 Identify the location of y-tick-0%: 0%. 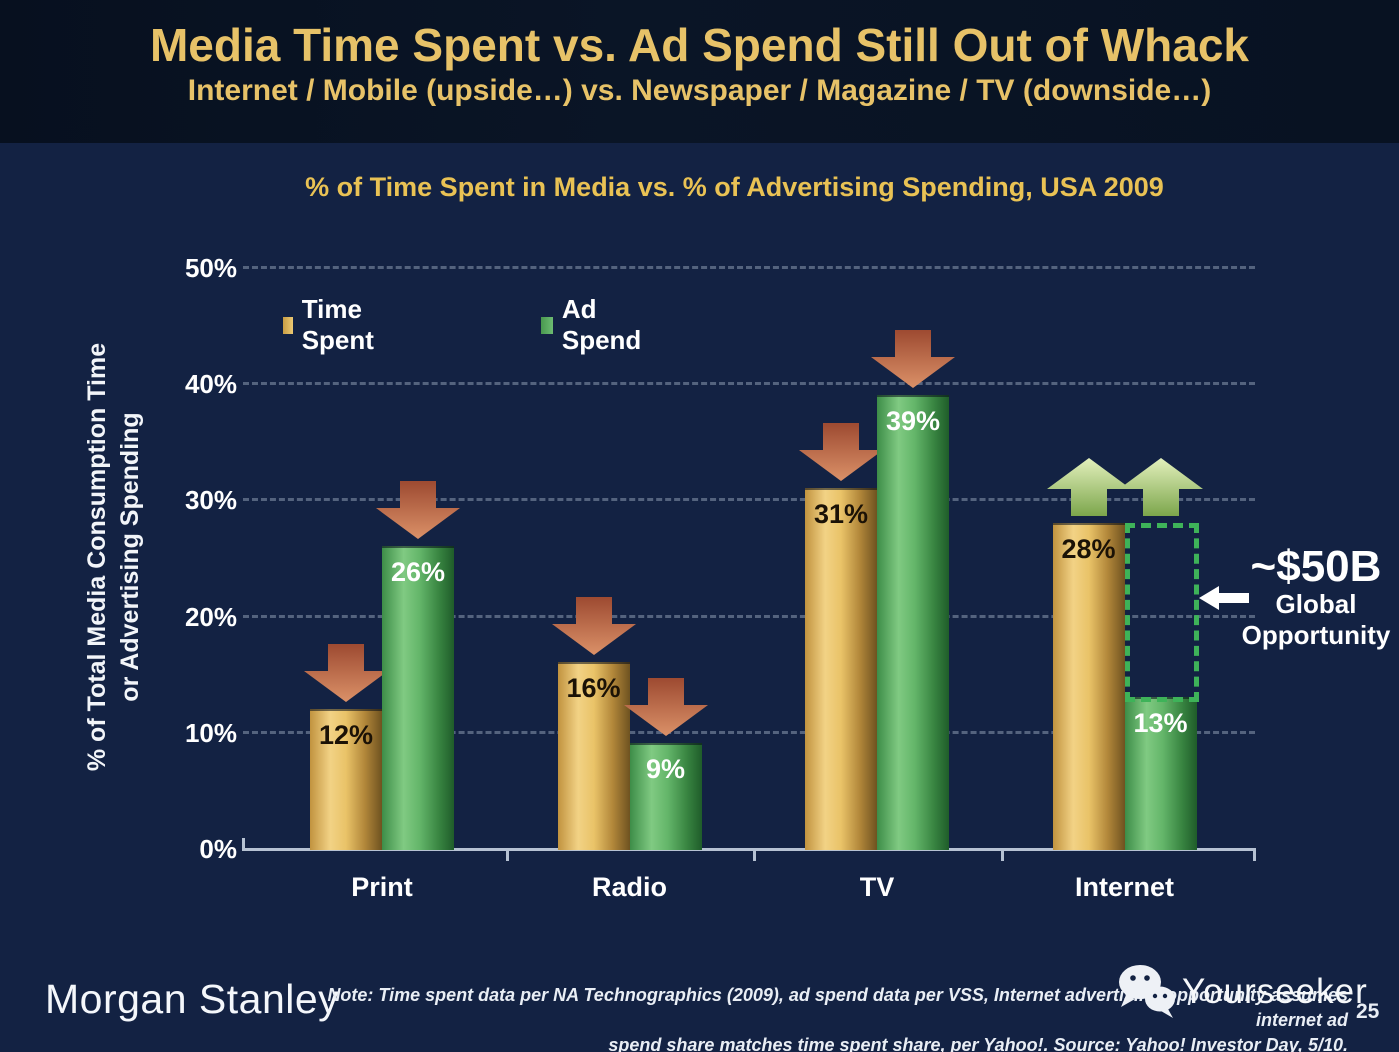
(218, 849).